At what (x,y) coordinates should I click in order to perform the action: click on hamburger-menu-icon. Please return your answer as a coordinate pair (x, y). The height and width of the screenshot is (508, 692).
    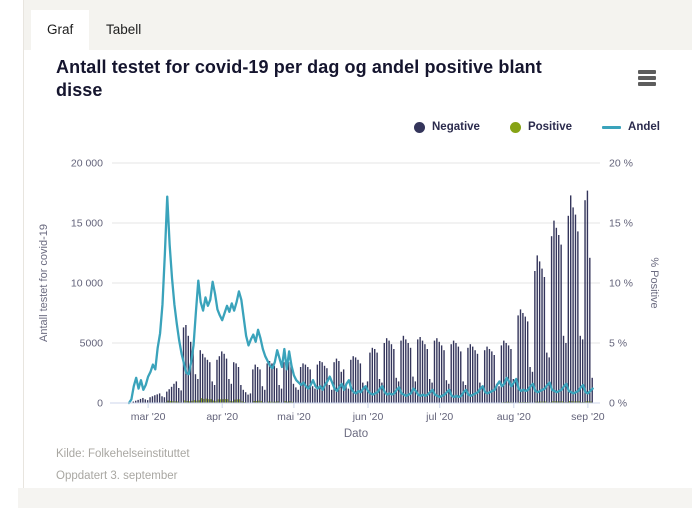
    Looking at the image, I should click on (648, 79).